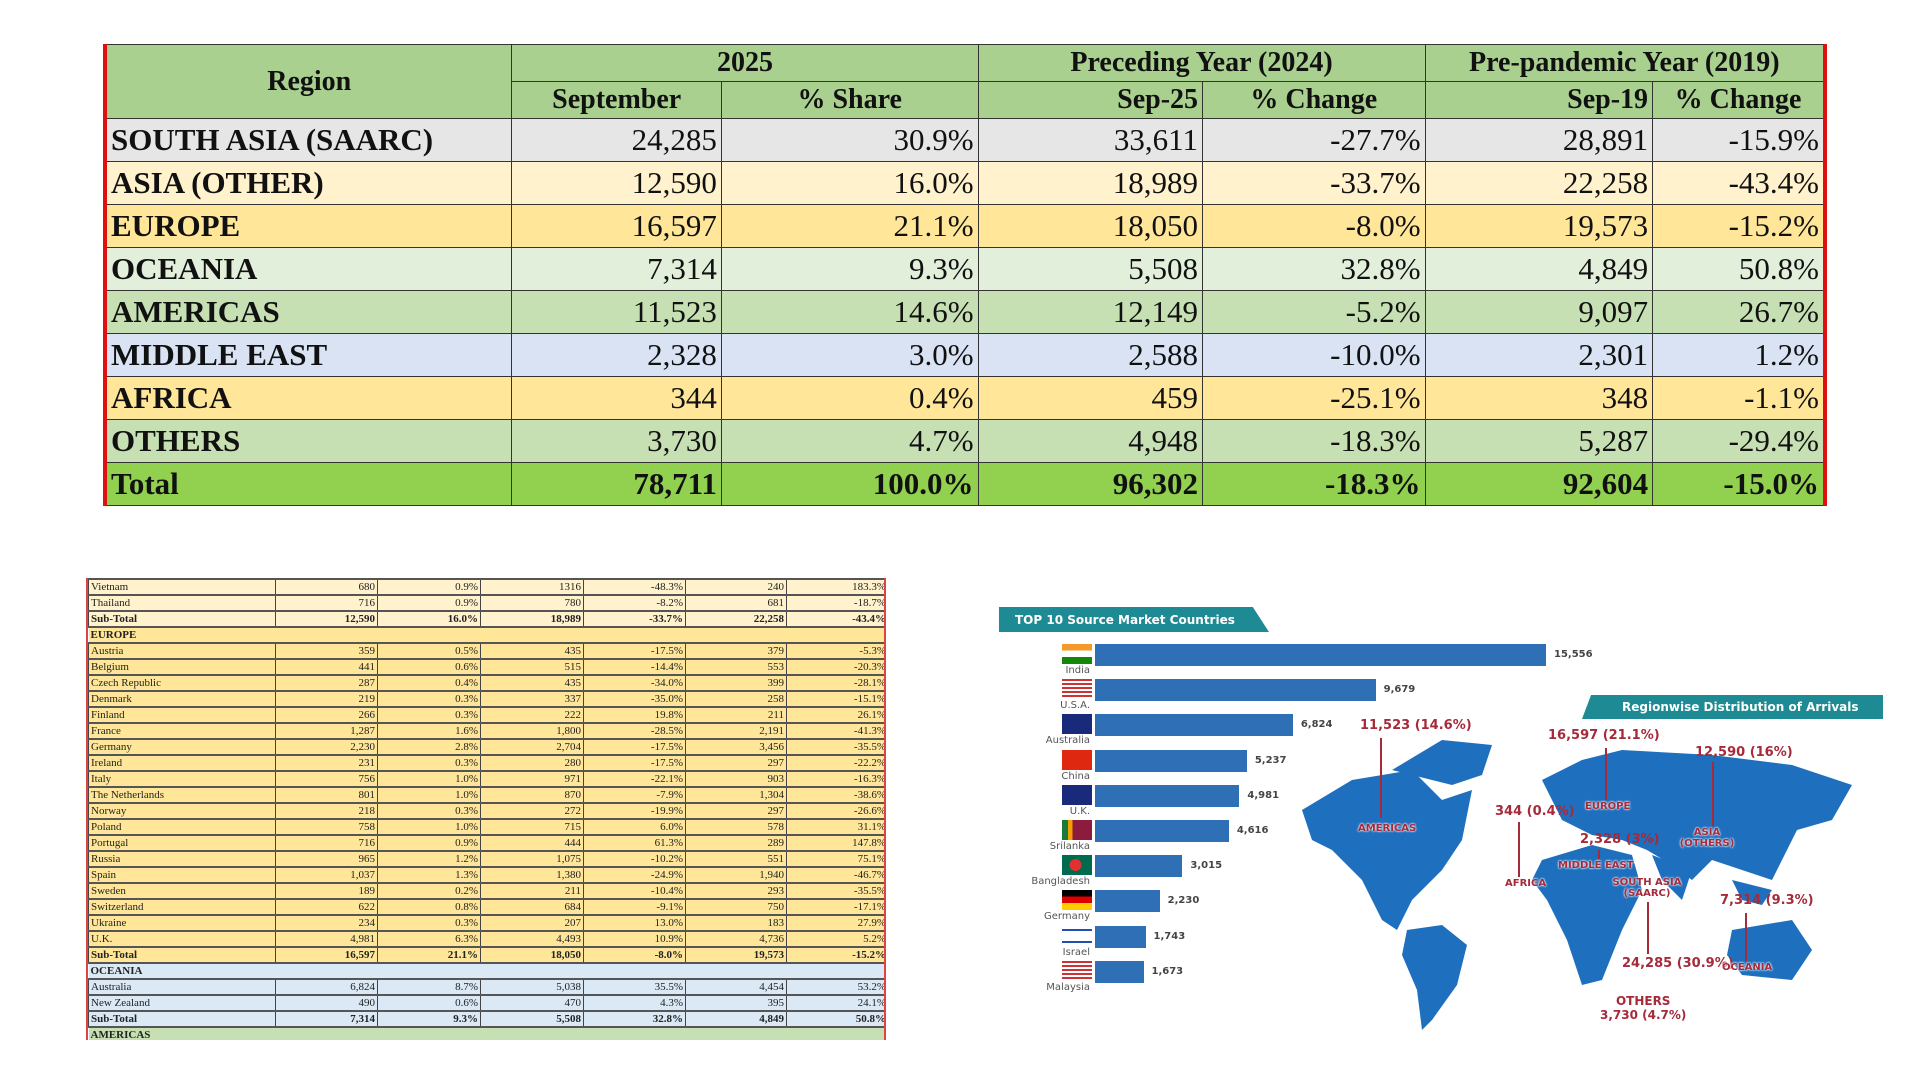  Describe the element at coordinates (532, 811) in the screenshot. I see `detail-cell: 272` at that location.